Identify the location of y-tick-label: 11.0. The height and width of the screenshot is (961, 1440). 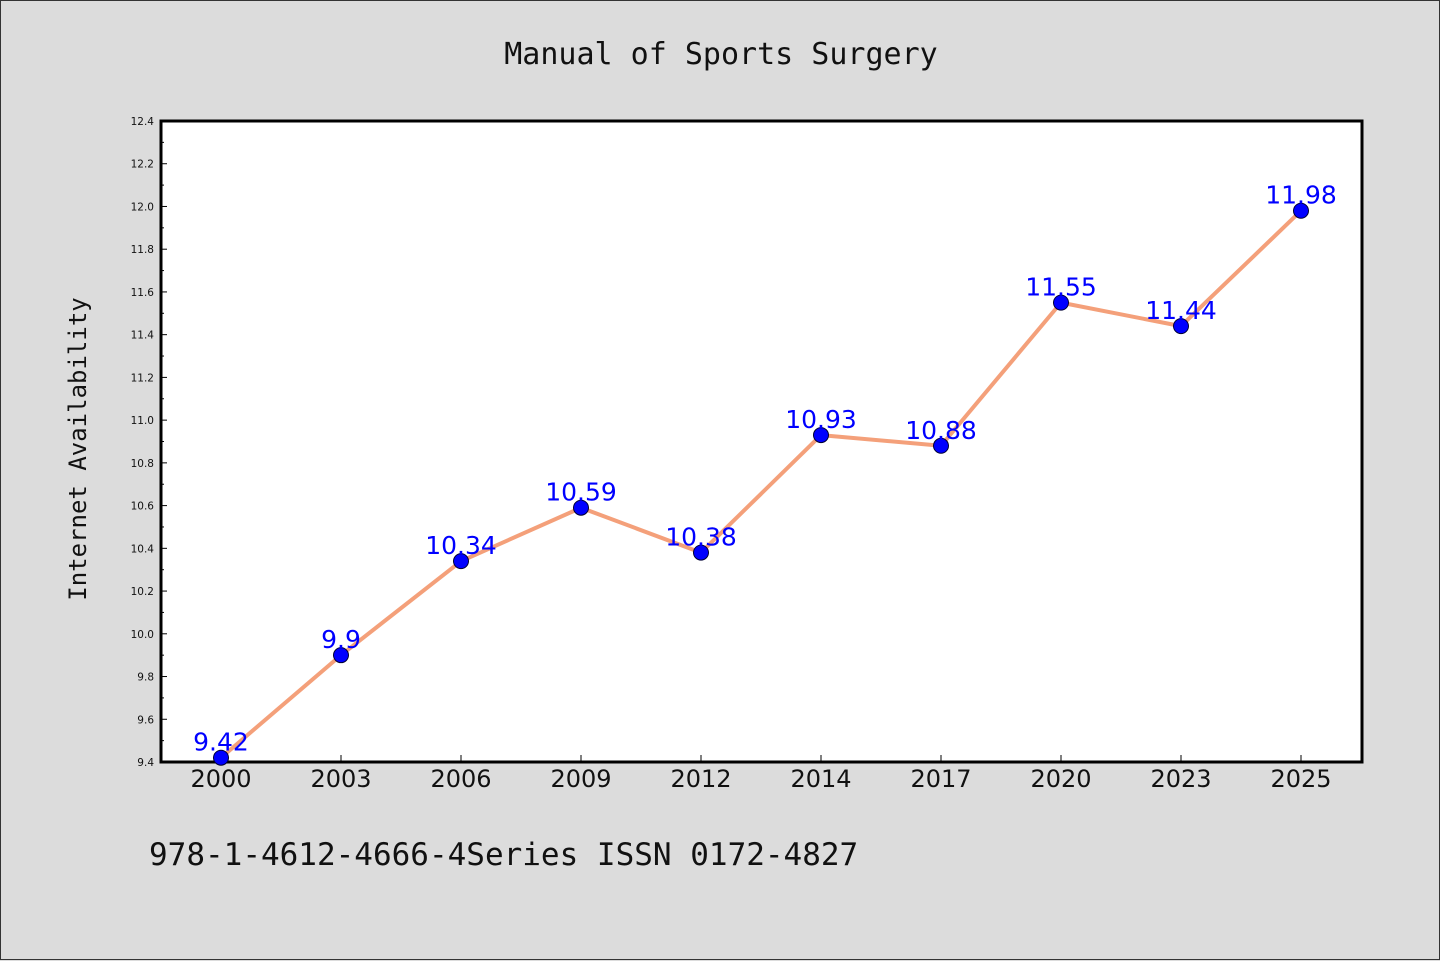
(142, 421).